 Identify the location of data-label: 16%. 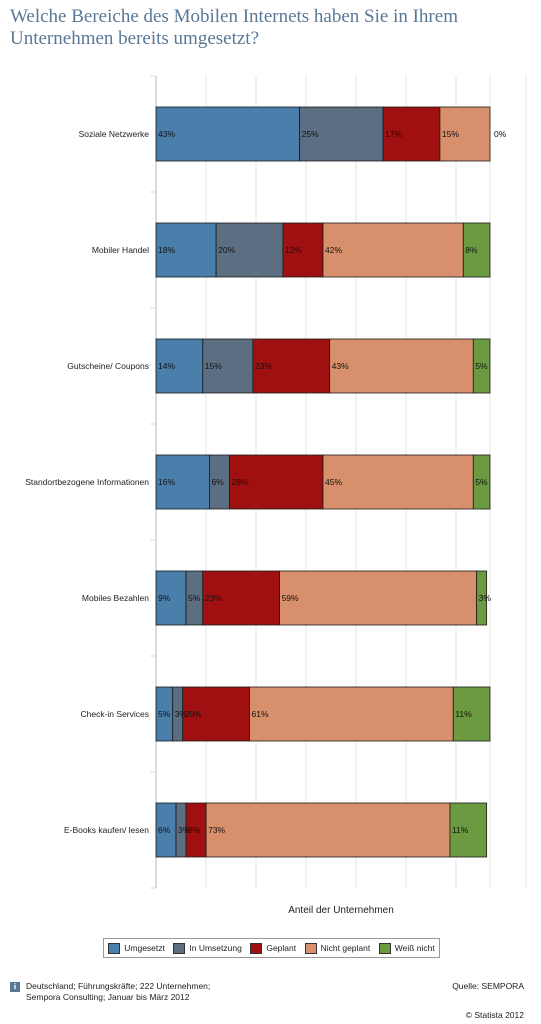
(166, 482).